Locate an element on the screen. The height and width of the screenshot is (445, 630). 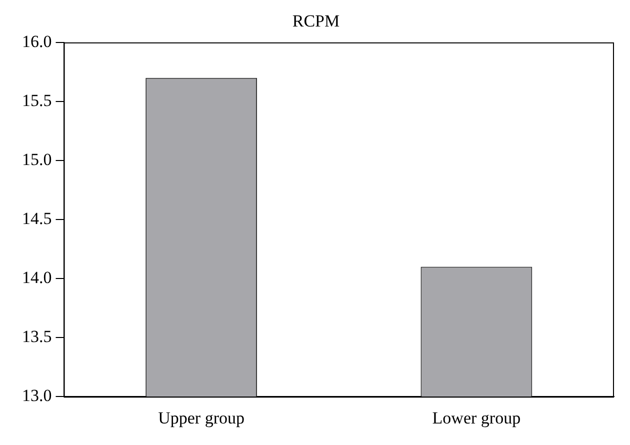
y-tick-label: 16.0 is located at coordinates (37, 41).